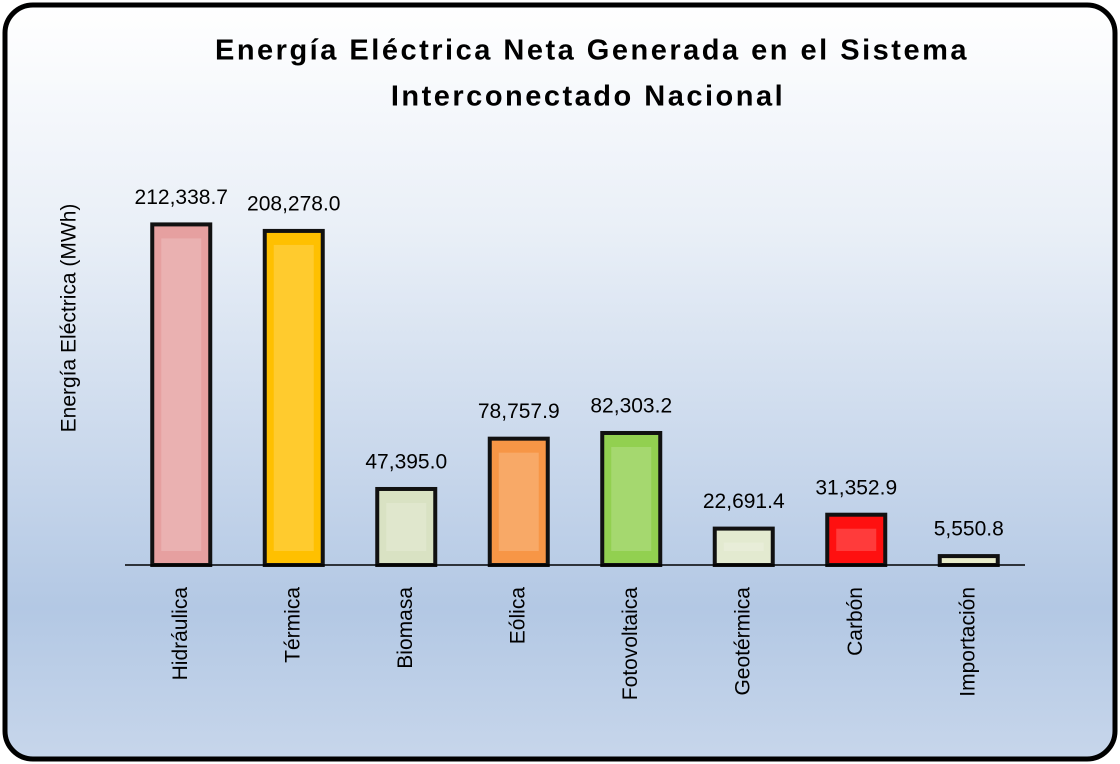 The width and height of the screenshot is (1120, 764). I want to click on value-label: 82,303.2, so click(631, 406).